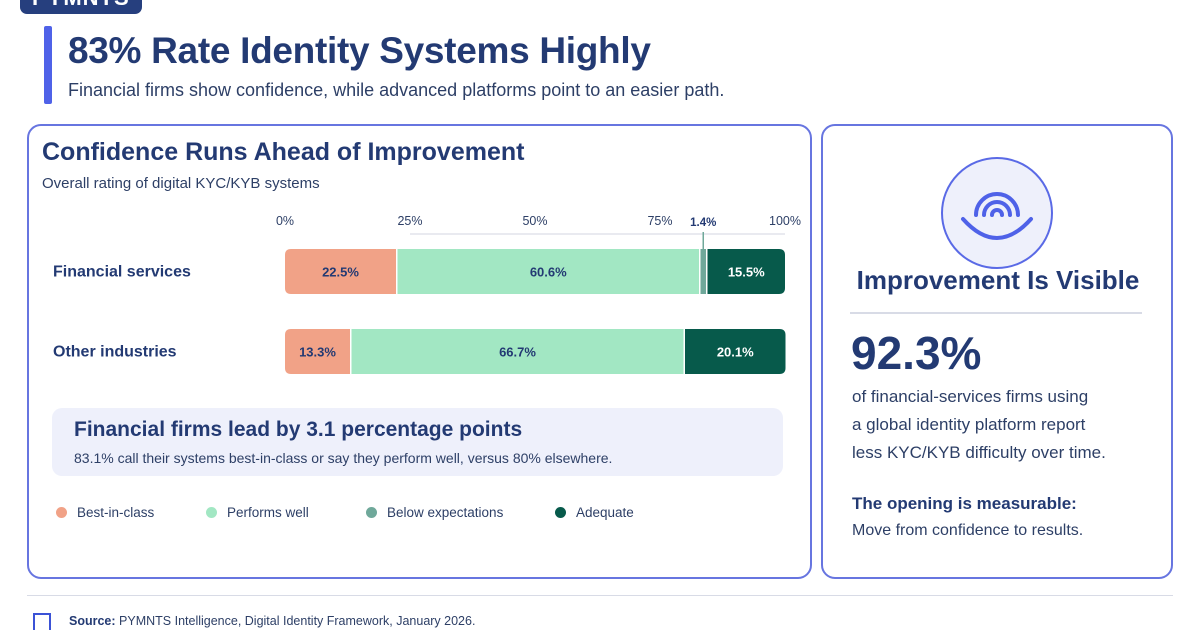  Describe the element at coordinates (703, 223) in the screenshot. I see `data-label: 1.4%` at that location.